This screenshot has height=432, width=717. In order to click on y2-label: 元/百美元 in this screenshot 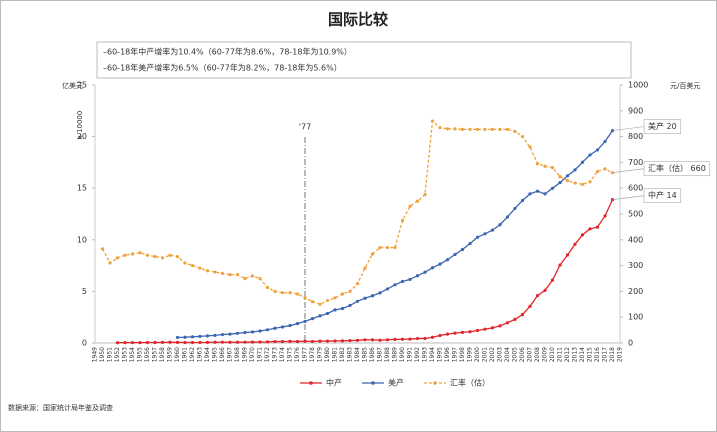, I will do `click(685, 85)`.